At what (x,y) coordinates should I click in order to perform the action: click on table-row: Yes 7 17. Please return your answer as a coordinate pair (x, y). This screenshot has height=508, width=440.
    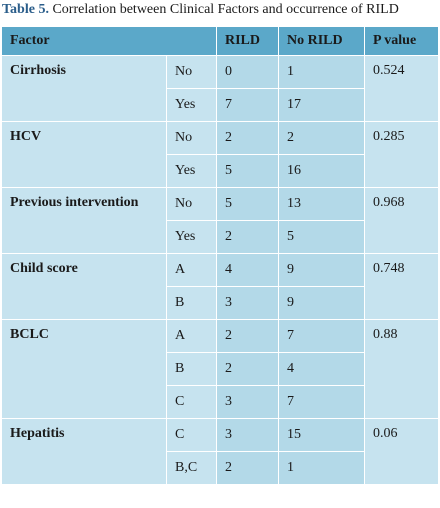
    Looking at the image, I should click on (220, 105).